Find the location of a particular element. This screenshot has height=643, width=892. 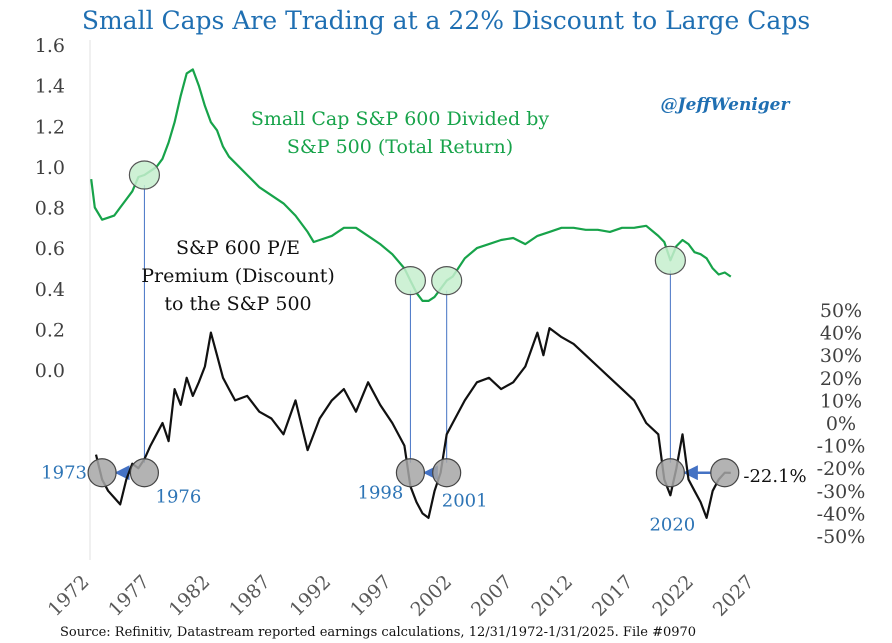

left-axis-tick-label: 0.8 is located at coordinates (50, 209).